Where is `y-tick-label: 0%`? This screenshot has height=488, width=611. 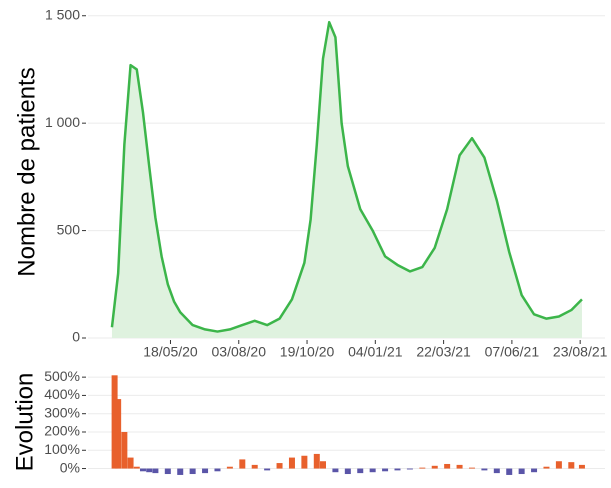 y-tick-label: 0% is located at coordinates (70, 467).